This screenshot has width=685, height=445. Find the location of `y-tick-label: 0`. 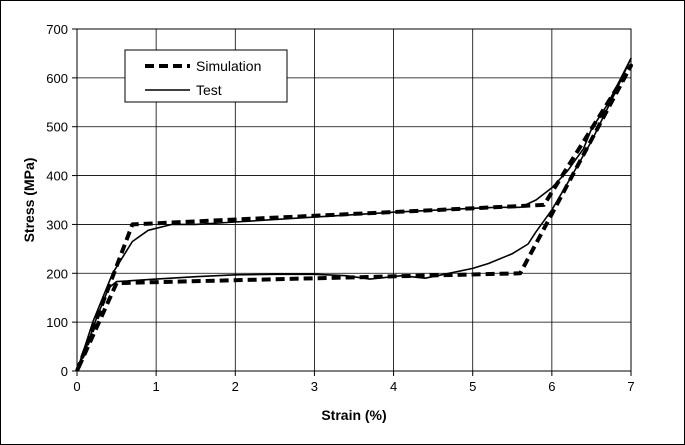

y-tick-label: 0 is located at coordinates (64, 371).